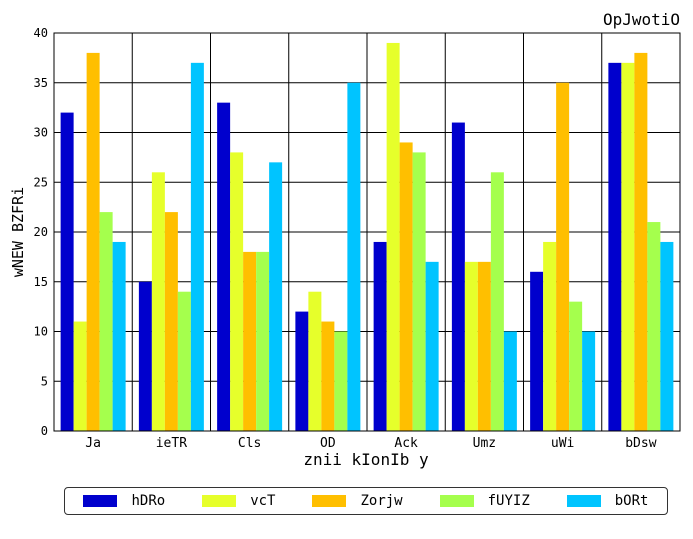 Image resolution: width=693 pixels, height=539 pixels. What do you see at coordinates (44, 381) in the screenshot?
I see `y-tick-label: 5` at bounding box center [44, 381].